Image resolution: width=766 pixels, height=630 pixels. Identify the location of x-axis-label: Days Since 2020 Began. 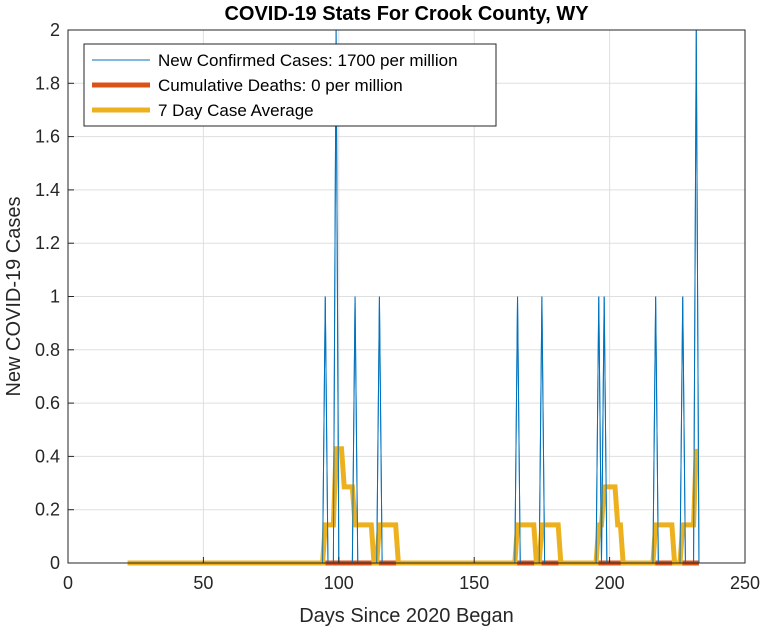
(406, 616).